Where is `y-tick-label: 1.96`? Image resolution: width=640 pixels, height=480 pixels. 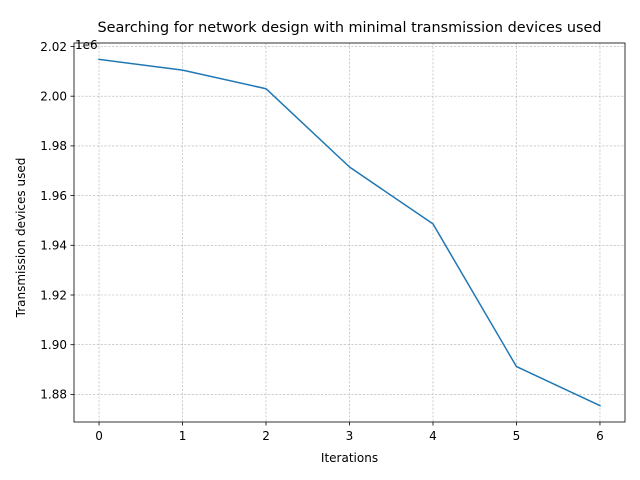
y-tick-label: 1.96 is located at coordinates (53, 196).